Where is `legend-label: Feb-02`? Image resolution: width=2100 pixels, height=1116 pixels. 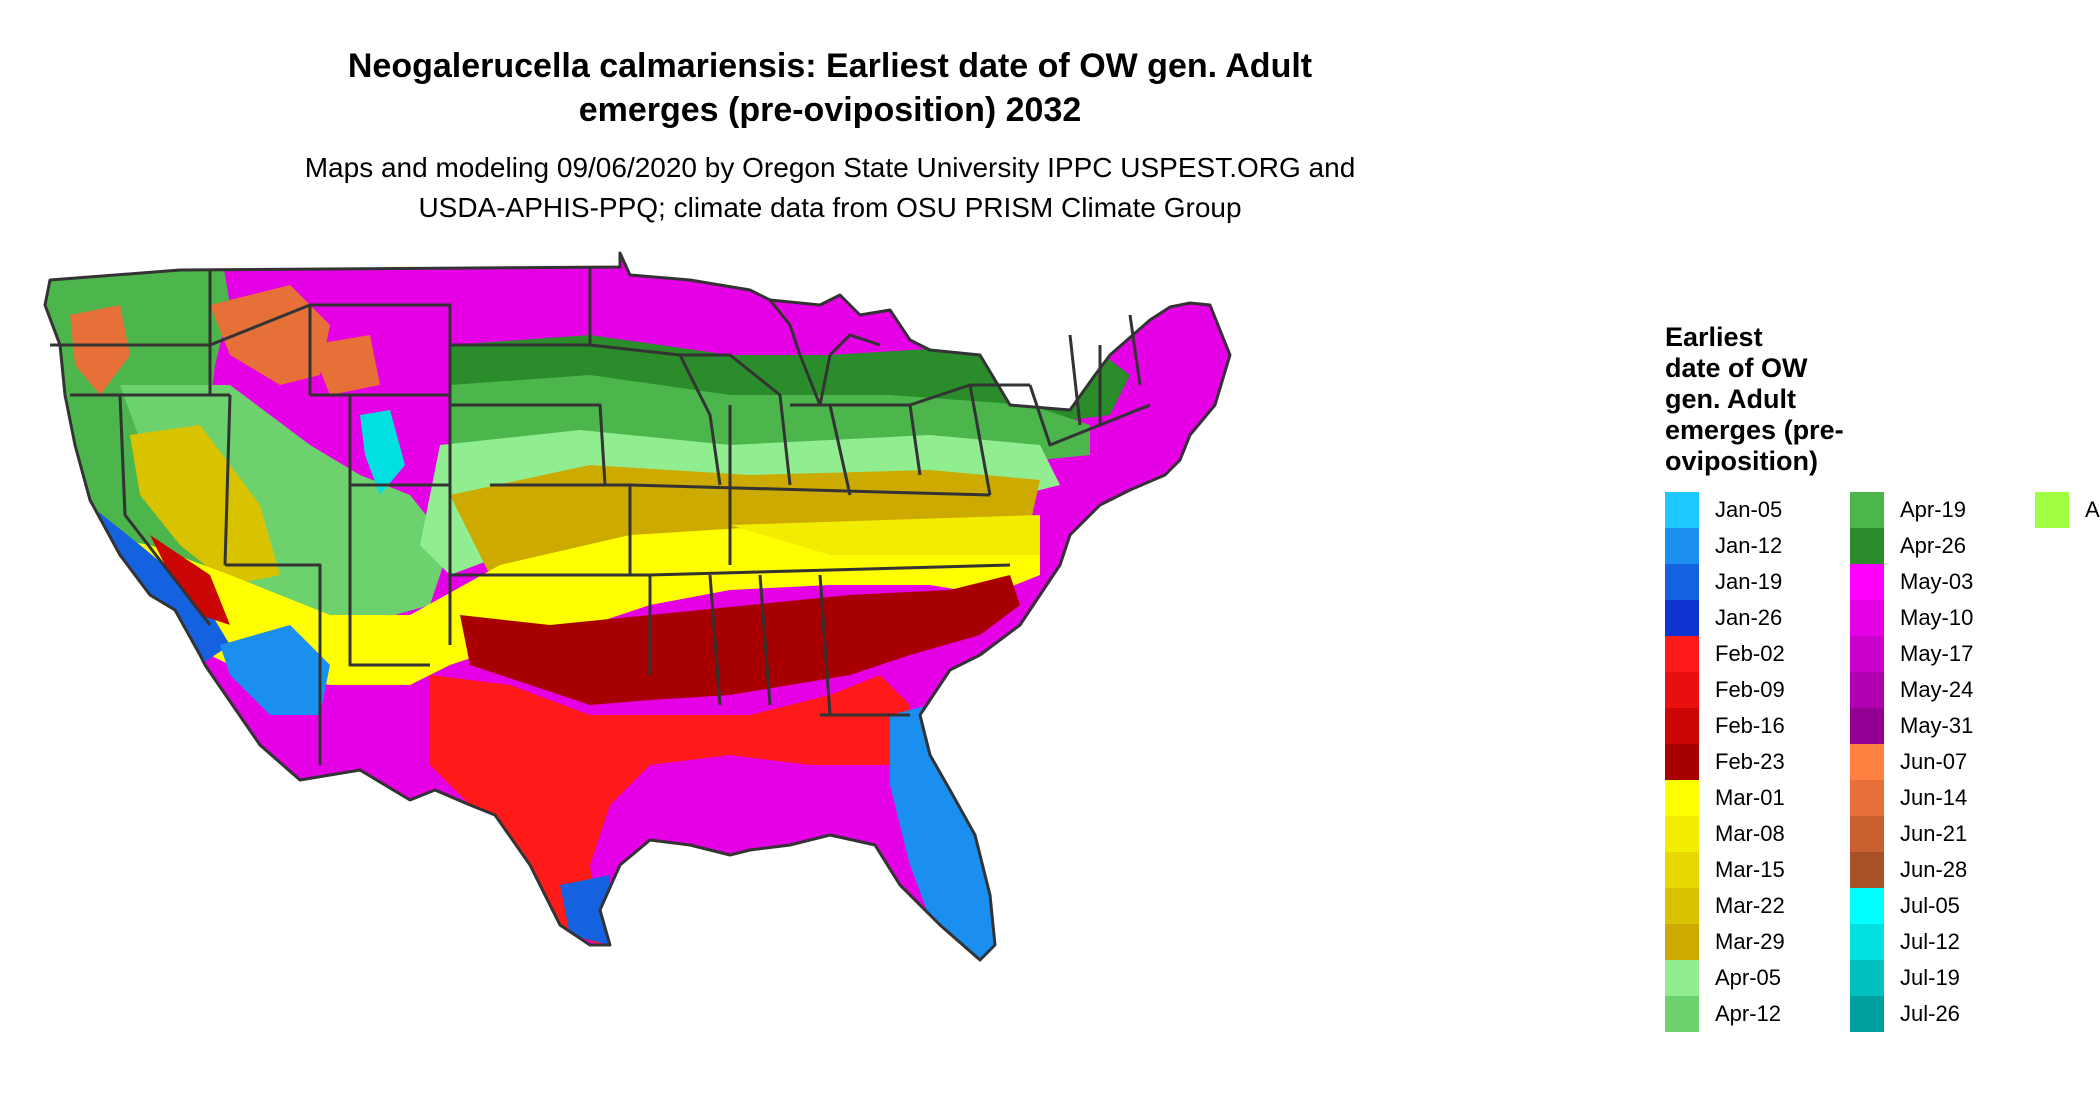
legend-label: Feb-02 is located at coordinates (1750, 653).